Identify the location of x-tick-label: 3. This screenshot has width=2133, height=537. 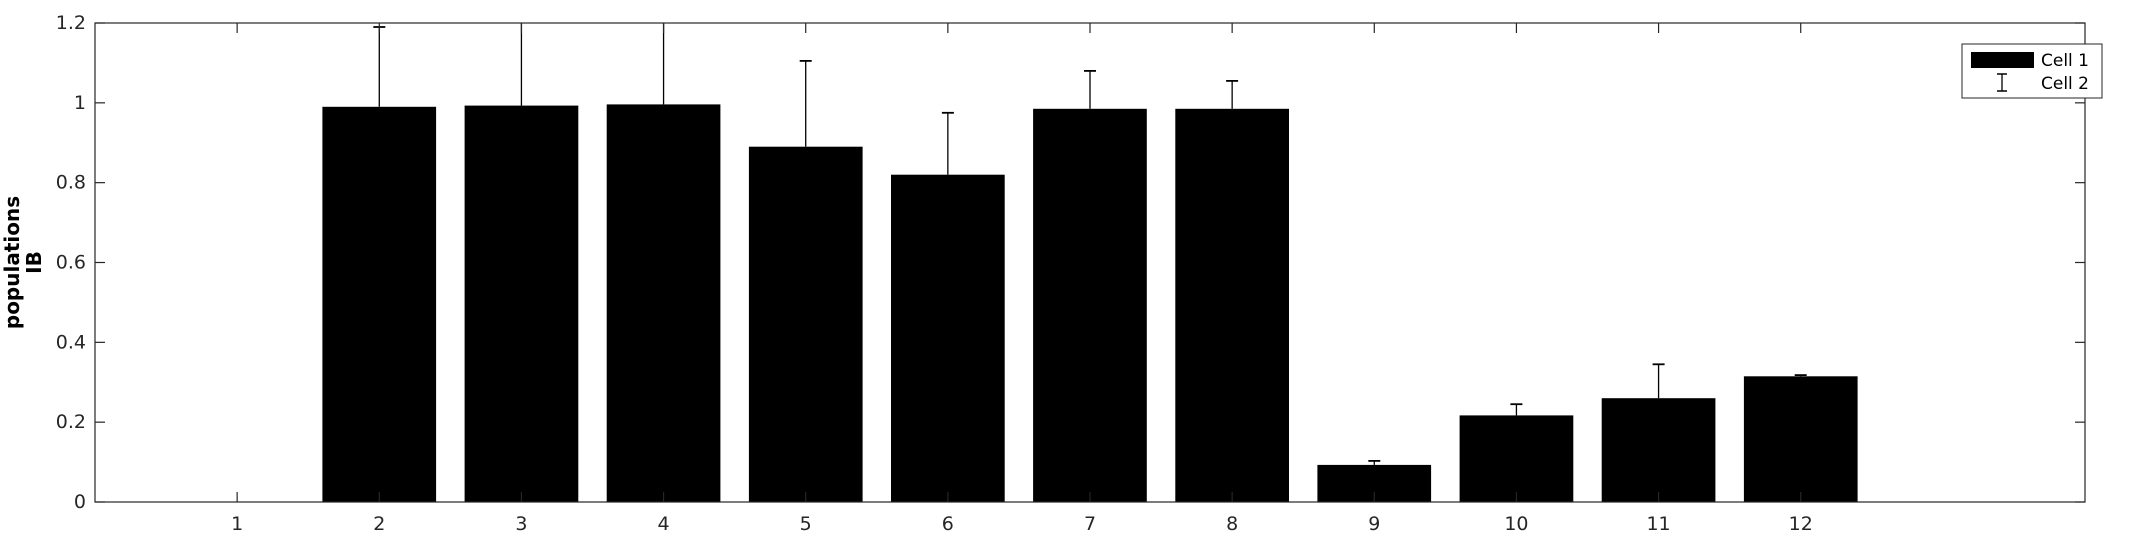
(521, 523).